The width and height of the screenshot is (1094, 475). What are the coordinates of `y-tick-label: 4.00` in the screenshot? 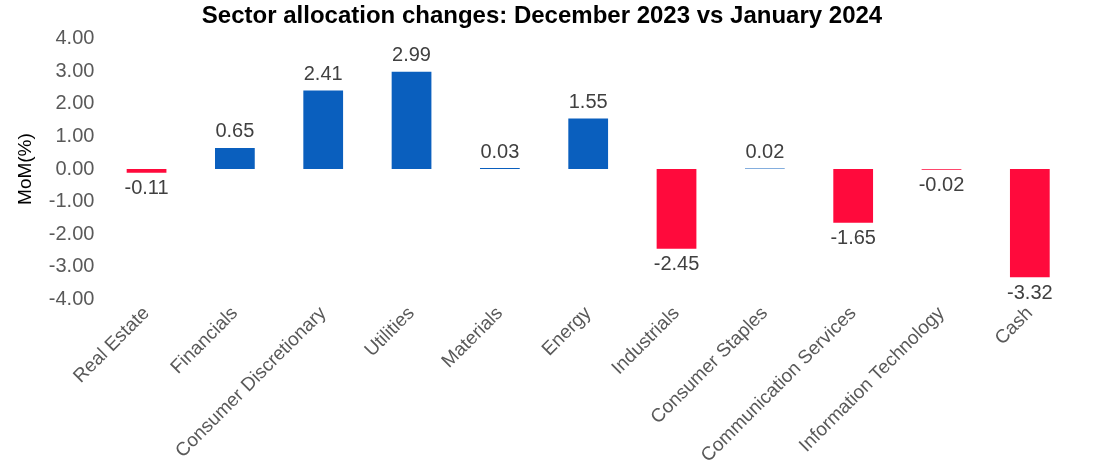 It's located at (75, 37).